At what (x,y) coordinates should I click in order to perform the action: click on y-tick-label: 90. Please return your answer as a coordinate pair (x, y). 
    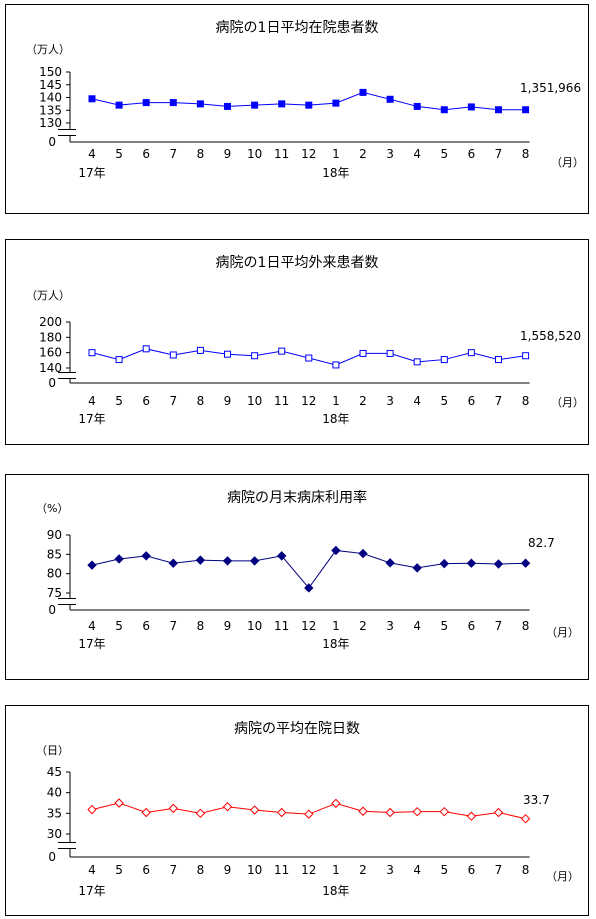
    Looking at the image, I should click on (54, 535).